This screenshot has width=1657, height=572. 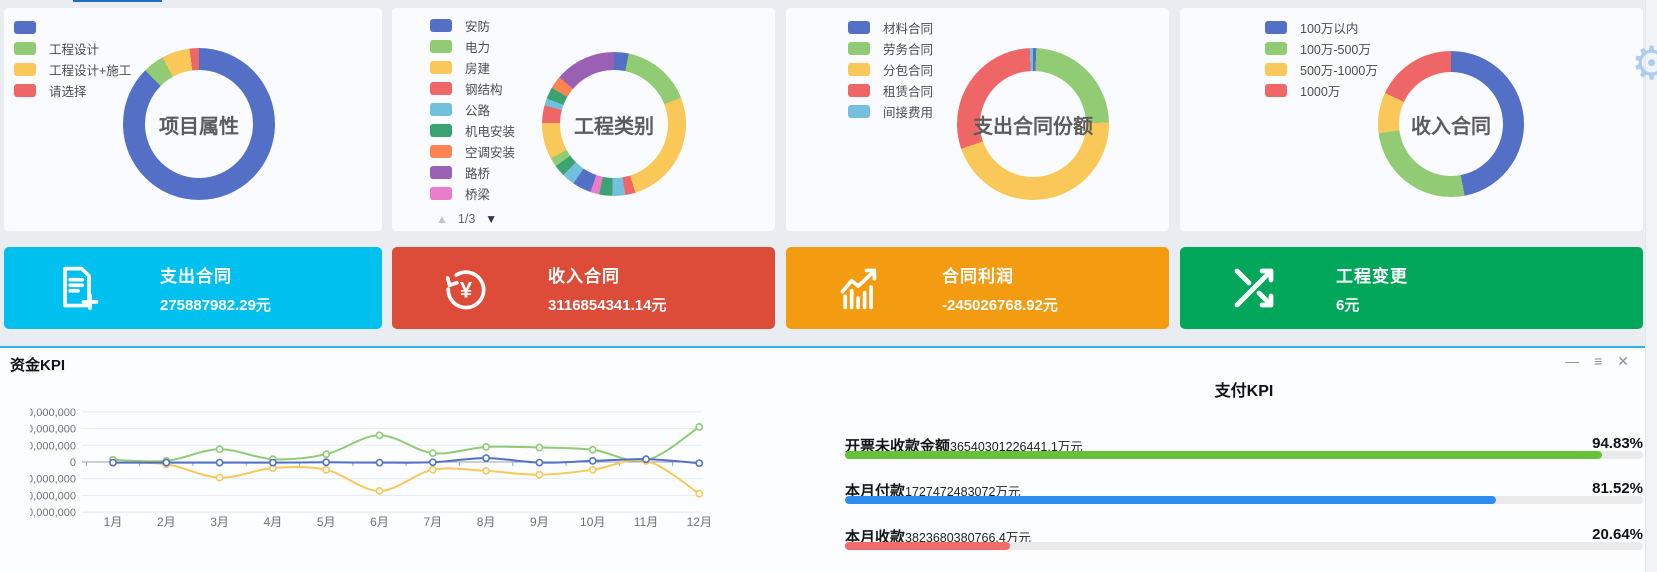 I want to click on y-axis-label: 60,000,000, so click(x=53, y=430).